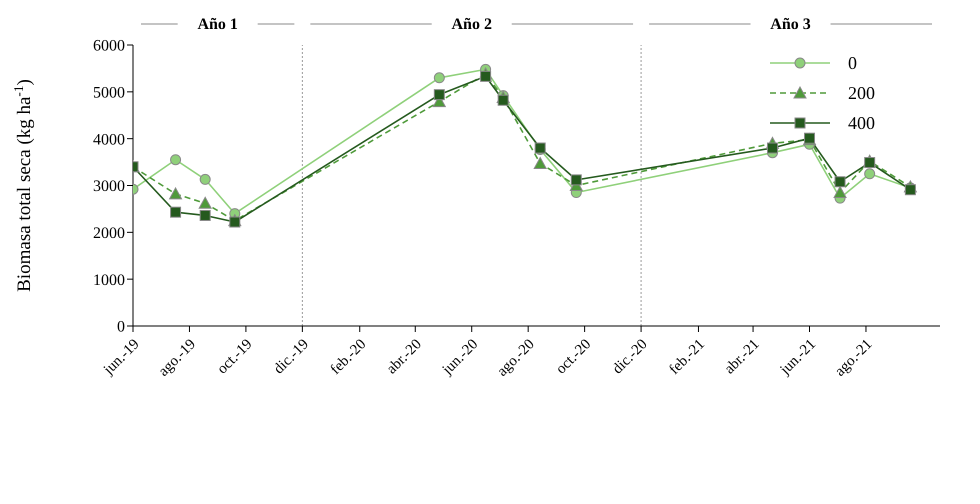 The width and height of the screenshot is (980, 504). I want to click on y-tick-label: 6000, so click(109, 46).